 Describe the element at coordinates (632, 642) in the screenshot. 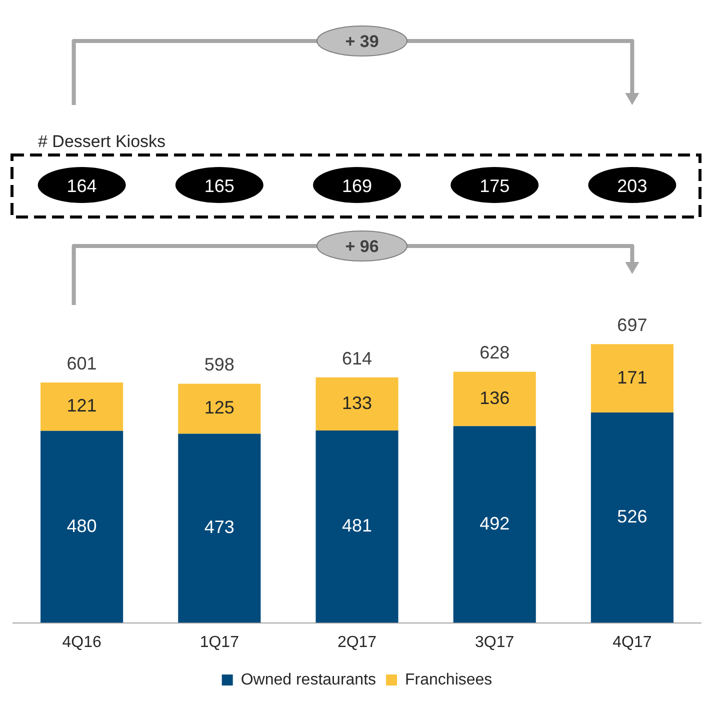

I see `x-tick-label: 4Q17` at that location.